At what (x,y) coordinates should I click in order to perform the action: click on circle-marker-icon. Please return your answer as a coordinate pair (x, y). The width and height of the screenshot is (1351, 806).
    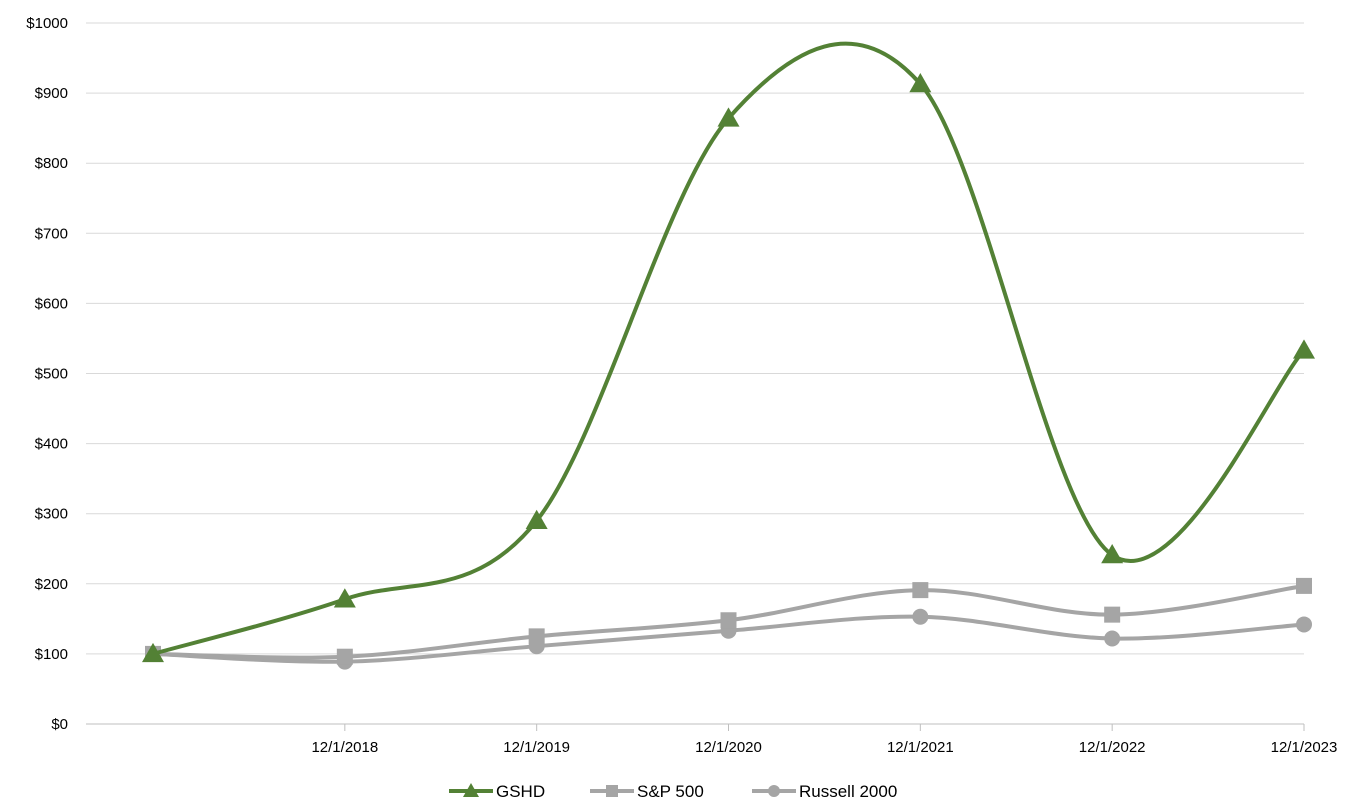
    Looking at the image, I should click on (774, 791).